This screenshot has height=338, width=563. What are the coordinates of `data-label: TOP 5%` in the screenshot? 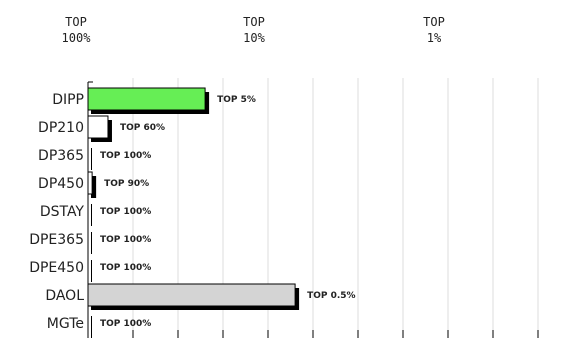 It's located at (236, 100).